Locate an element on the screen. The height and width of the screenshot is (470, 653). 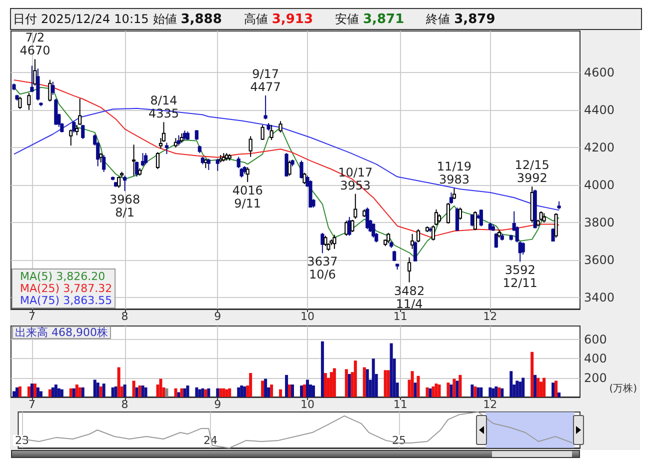
y-tick-label: 400 is located at coordinates (595, 359).